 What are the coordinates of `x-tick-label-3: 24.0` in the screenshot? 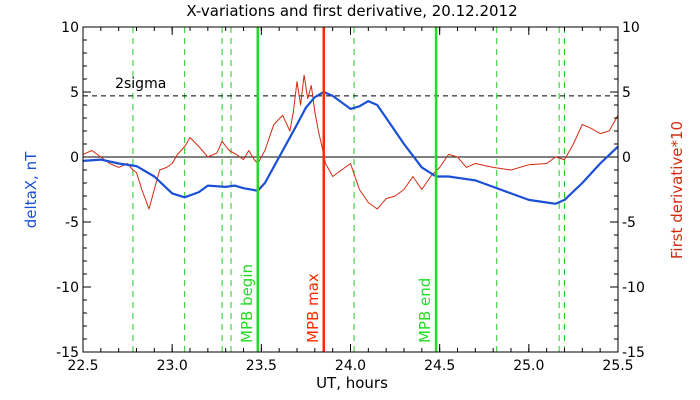 It's located at (350, 366).